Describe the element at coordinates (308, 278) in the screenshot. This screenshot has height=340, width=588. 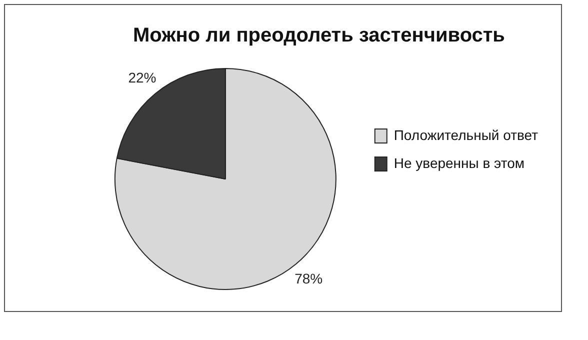
I see `data-label: 78%` at that location.